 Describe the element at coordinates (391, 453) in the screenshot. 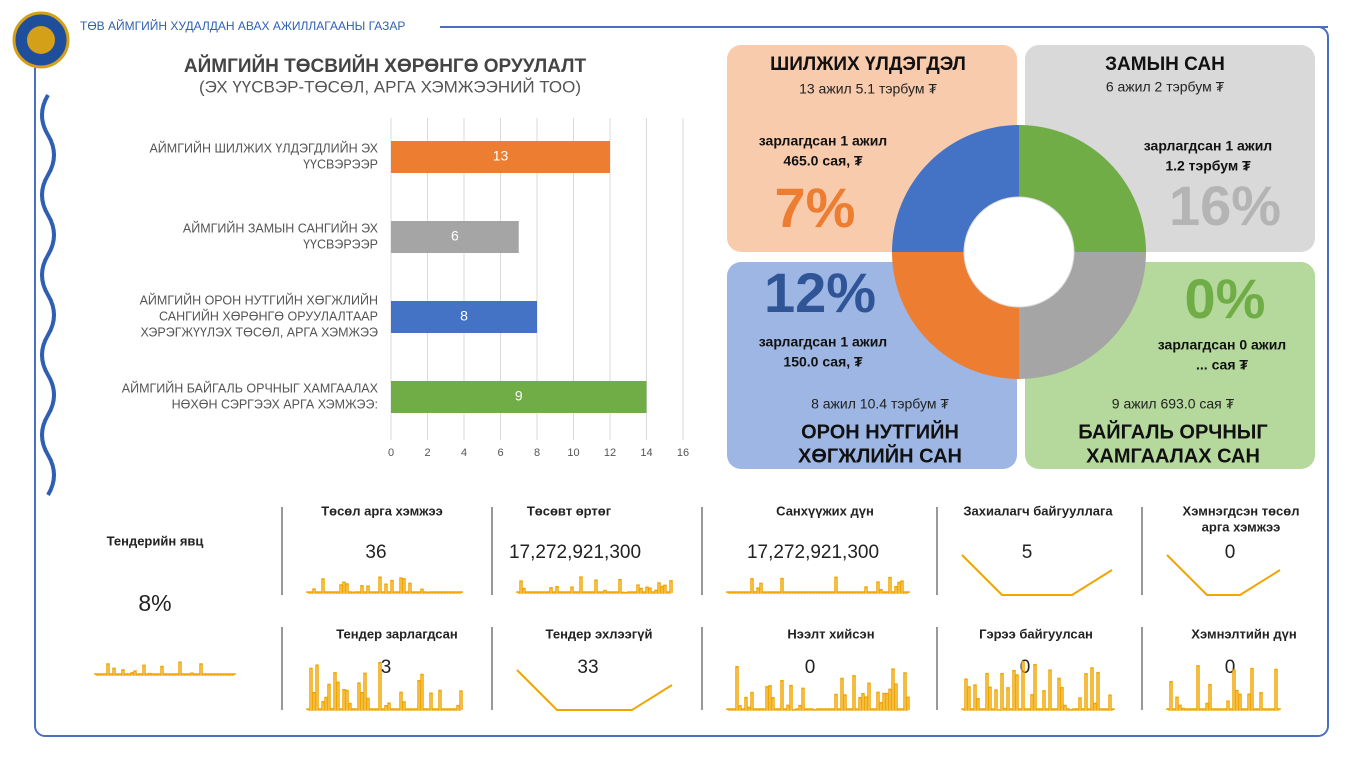

I see `x-tick-label: 0` at that location.